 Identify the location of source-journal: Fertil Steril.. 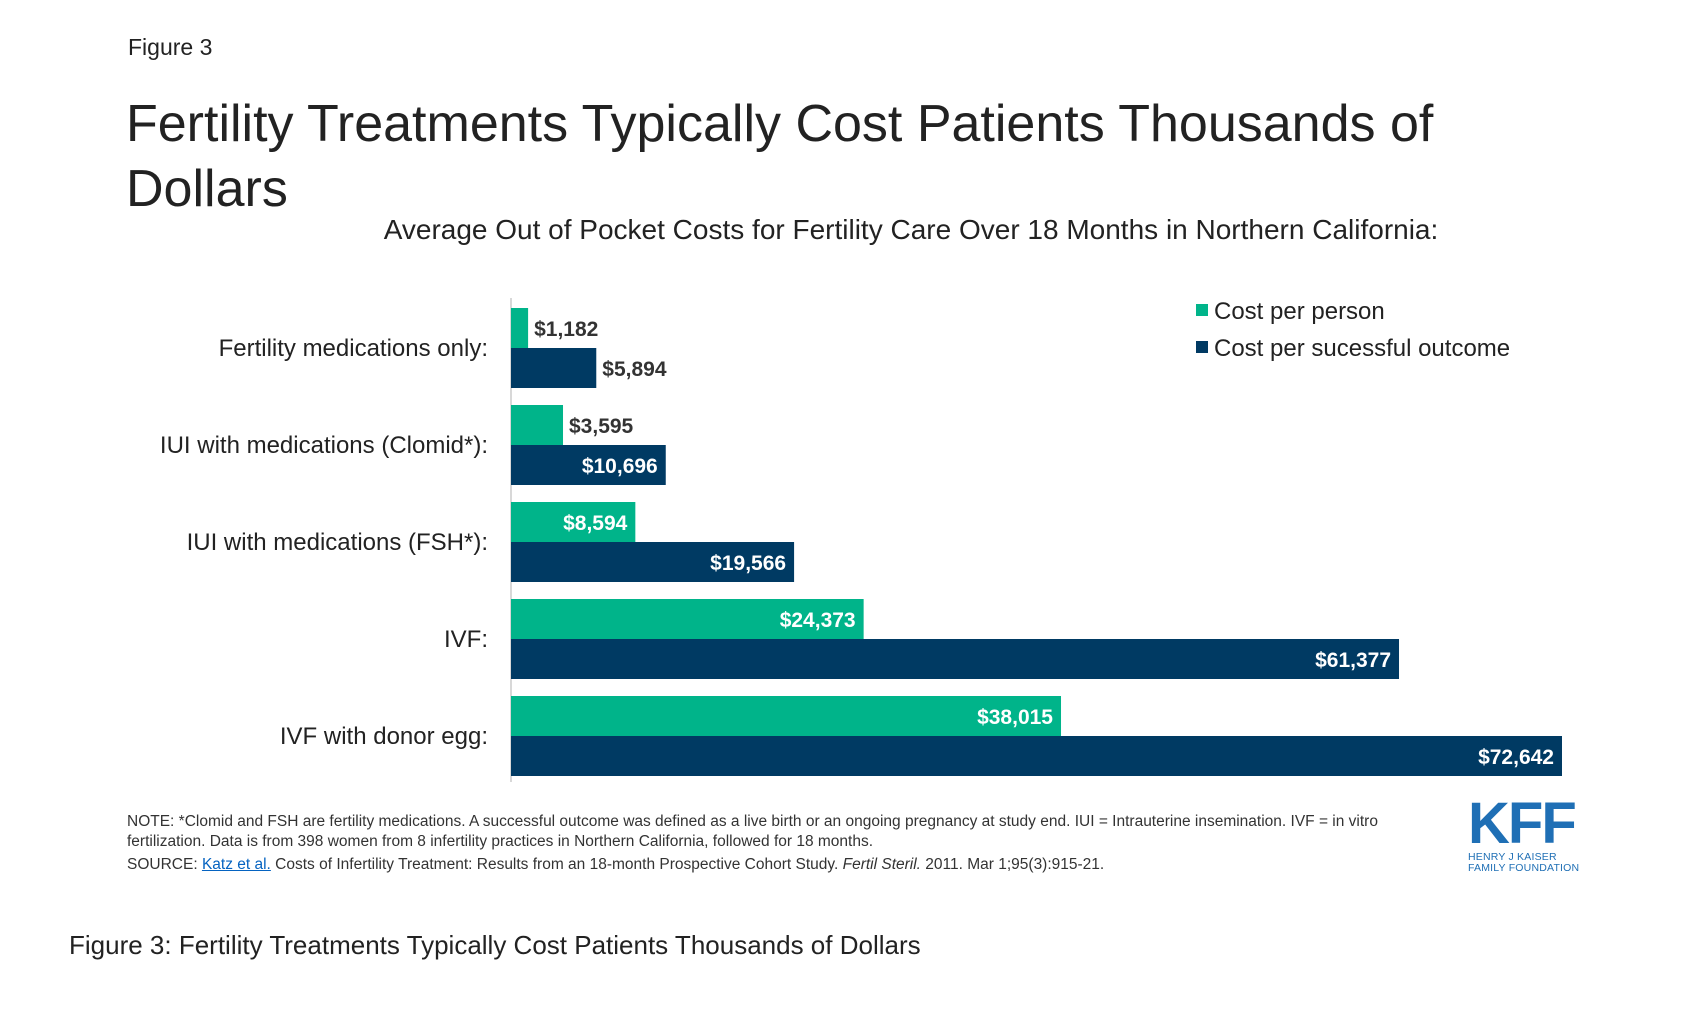
(881, 864).